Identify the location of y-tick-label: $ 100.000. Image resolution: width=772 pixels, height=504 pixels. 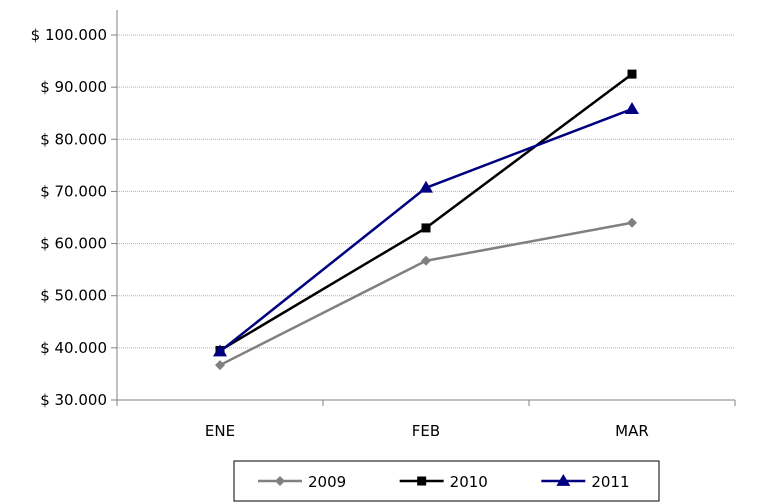
(69, 35).